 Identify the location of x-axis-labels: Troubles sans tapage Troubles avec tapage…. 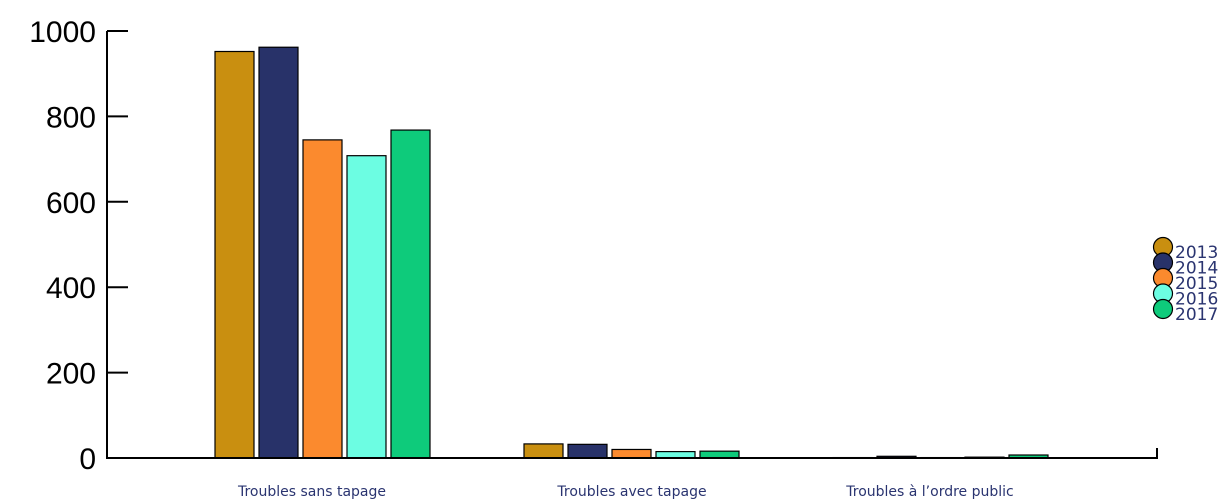
(625, 492).